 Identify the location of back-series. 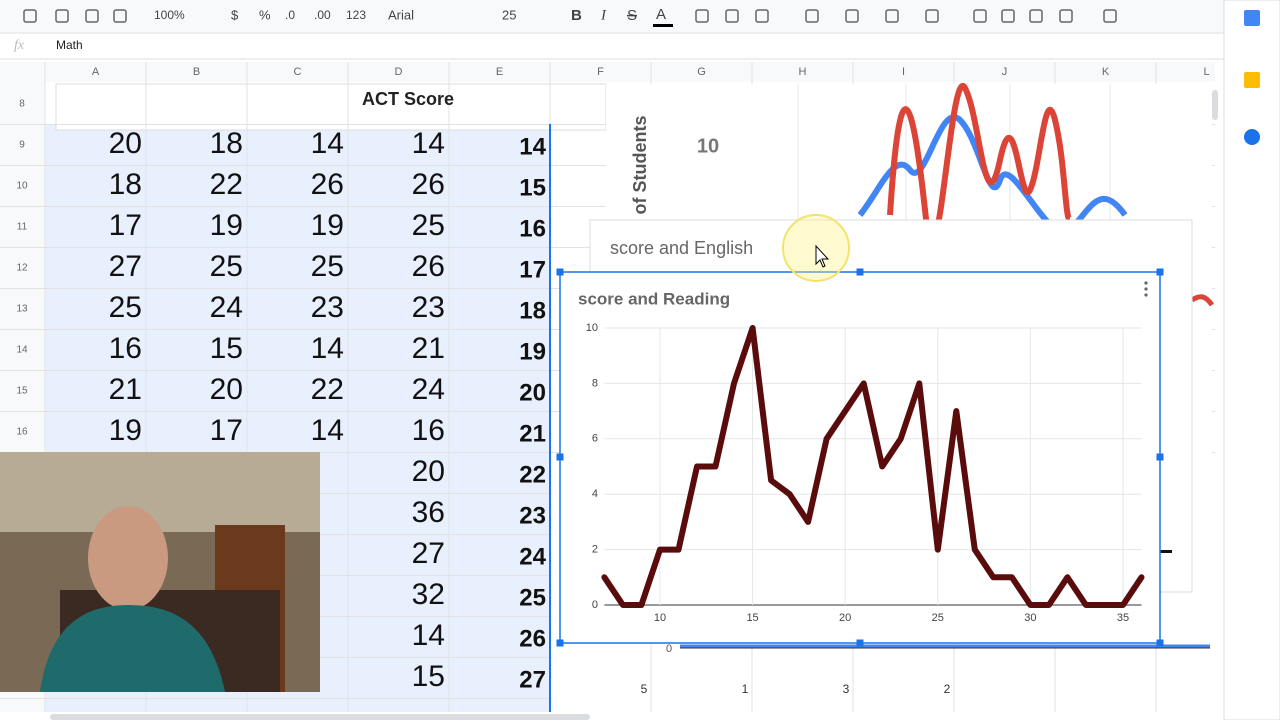
(1202, 300).